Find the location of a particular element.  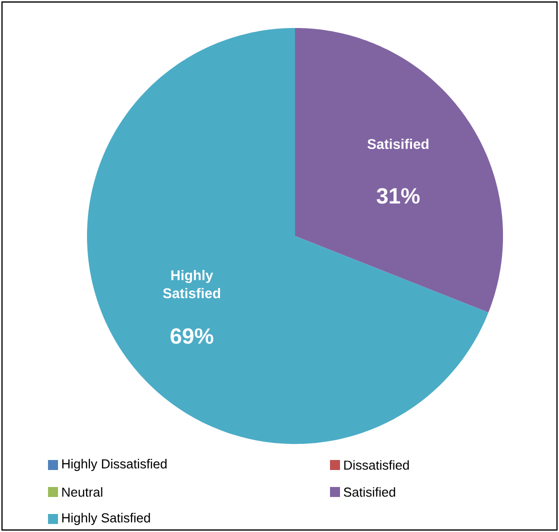

legend-label: Highly Dissatisfied is located at coordinates (114, 465).